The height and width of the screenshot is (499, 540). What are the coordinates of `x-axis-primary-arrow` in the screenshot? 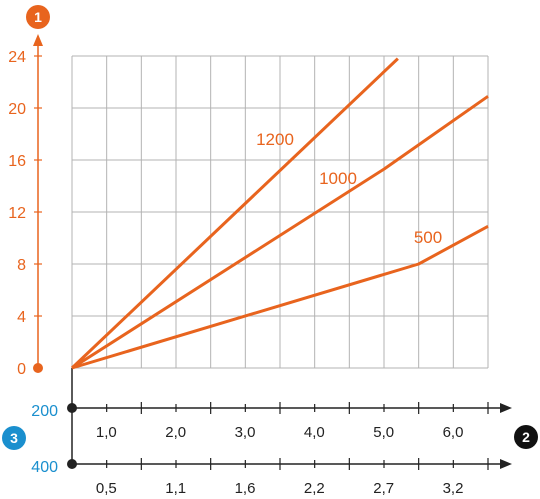 It's located at (506, 408).